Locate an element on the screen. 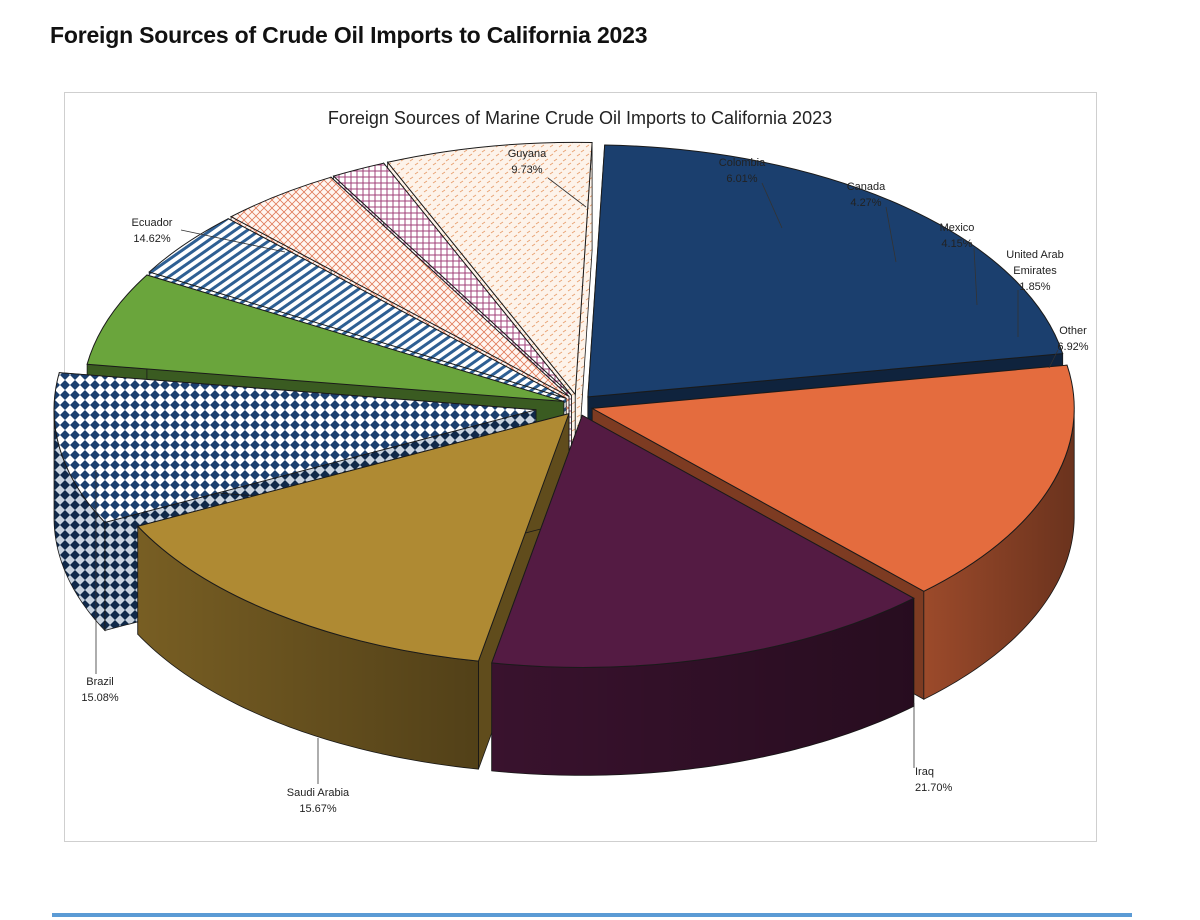  slice-iraq is located at coordinates (825, 271).